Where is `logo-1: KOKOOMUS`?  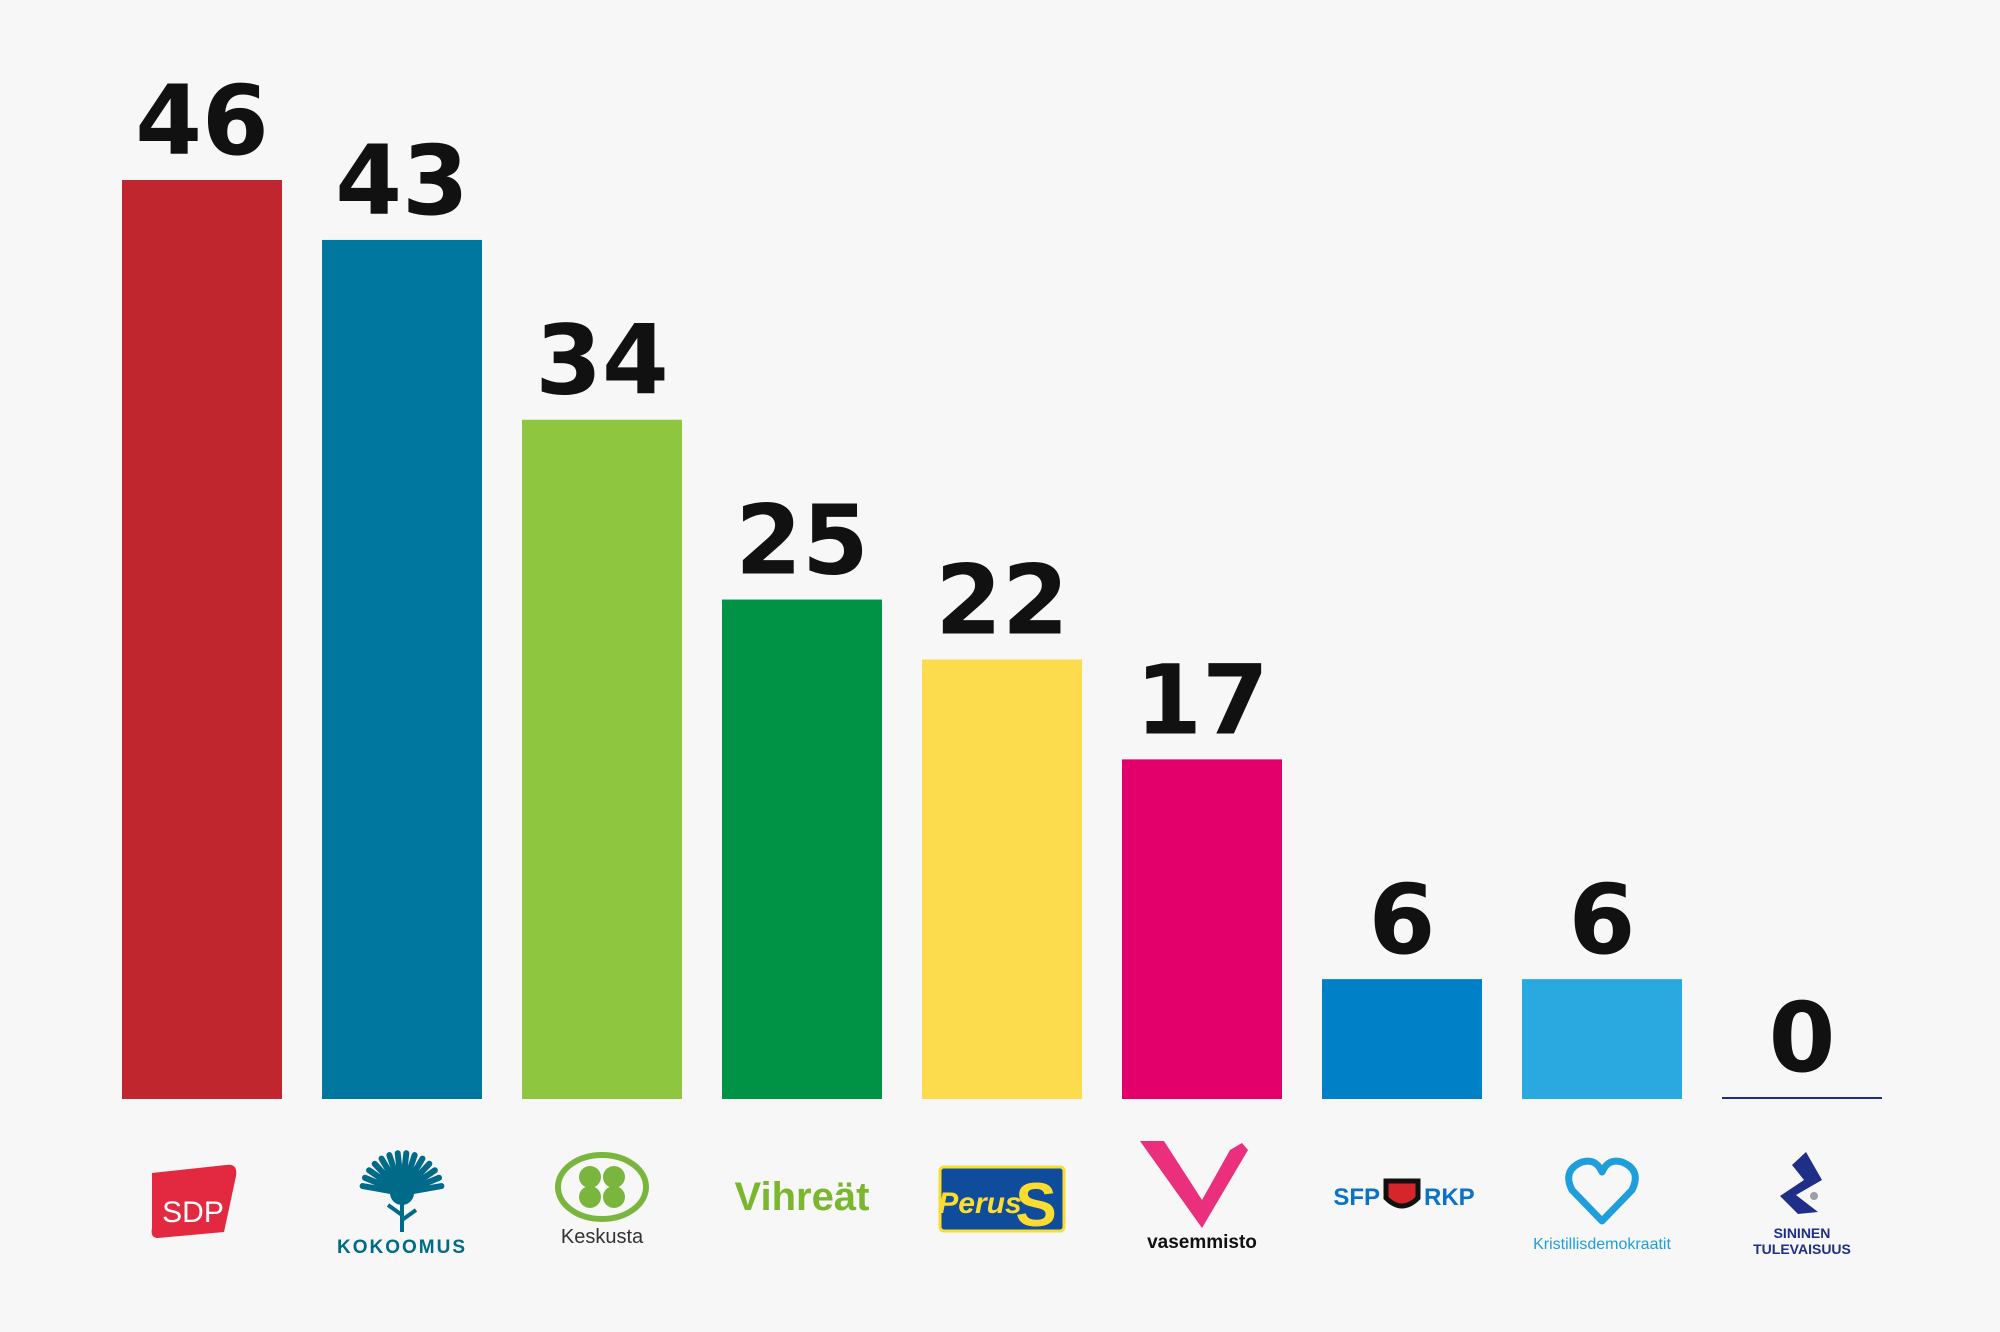 logo-1: KOKOOMUS is located at coordinates (402, 1204).